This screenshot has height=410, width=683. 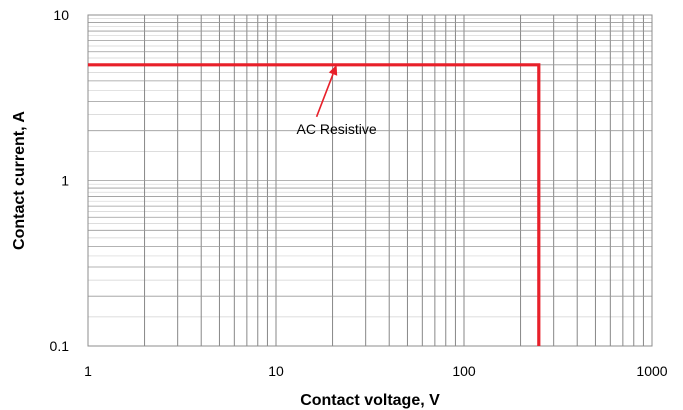 What do you see at coordinates (60, 346) in the screenshot?
I see `y-tick-label: 0.1` at bounding box center [60, 346].